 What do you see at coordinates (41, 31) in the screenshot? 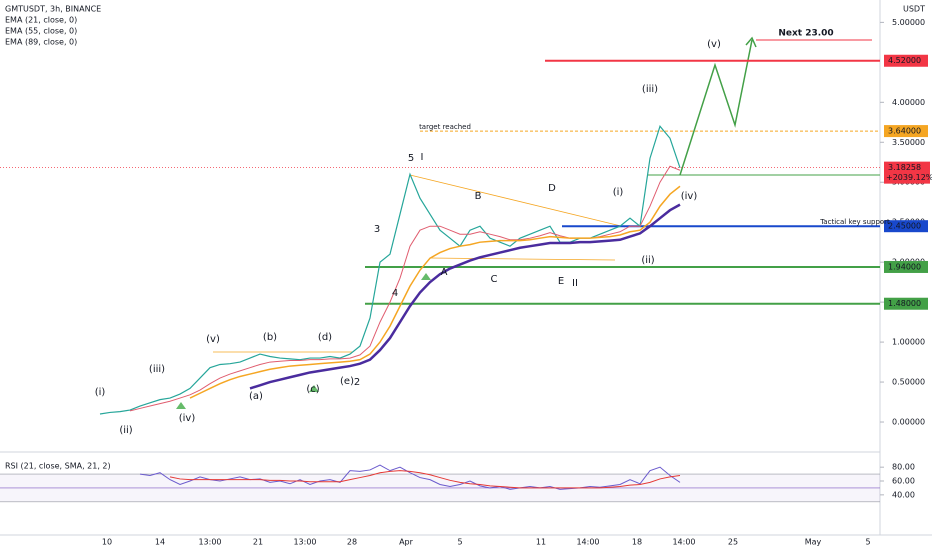
I see `legend-entry: EMA (55, close, 0)` at bounding box center [41, 31].